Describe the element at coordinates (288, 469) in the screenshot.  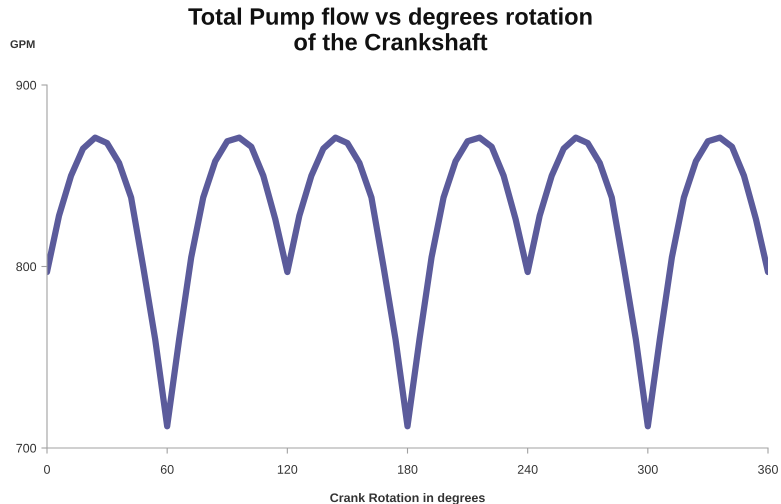
I see `x-tick-label: 120` at that location.